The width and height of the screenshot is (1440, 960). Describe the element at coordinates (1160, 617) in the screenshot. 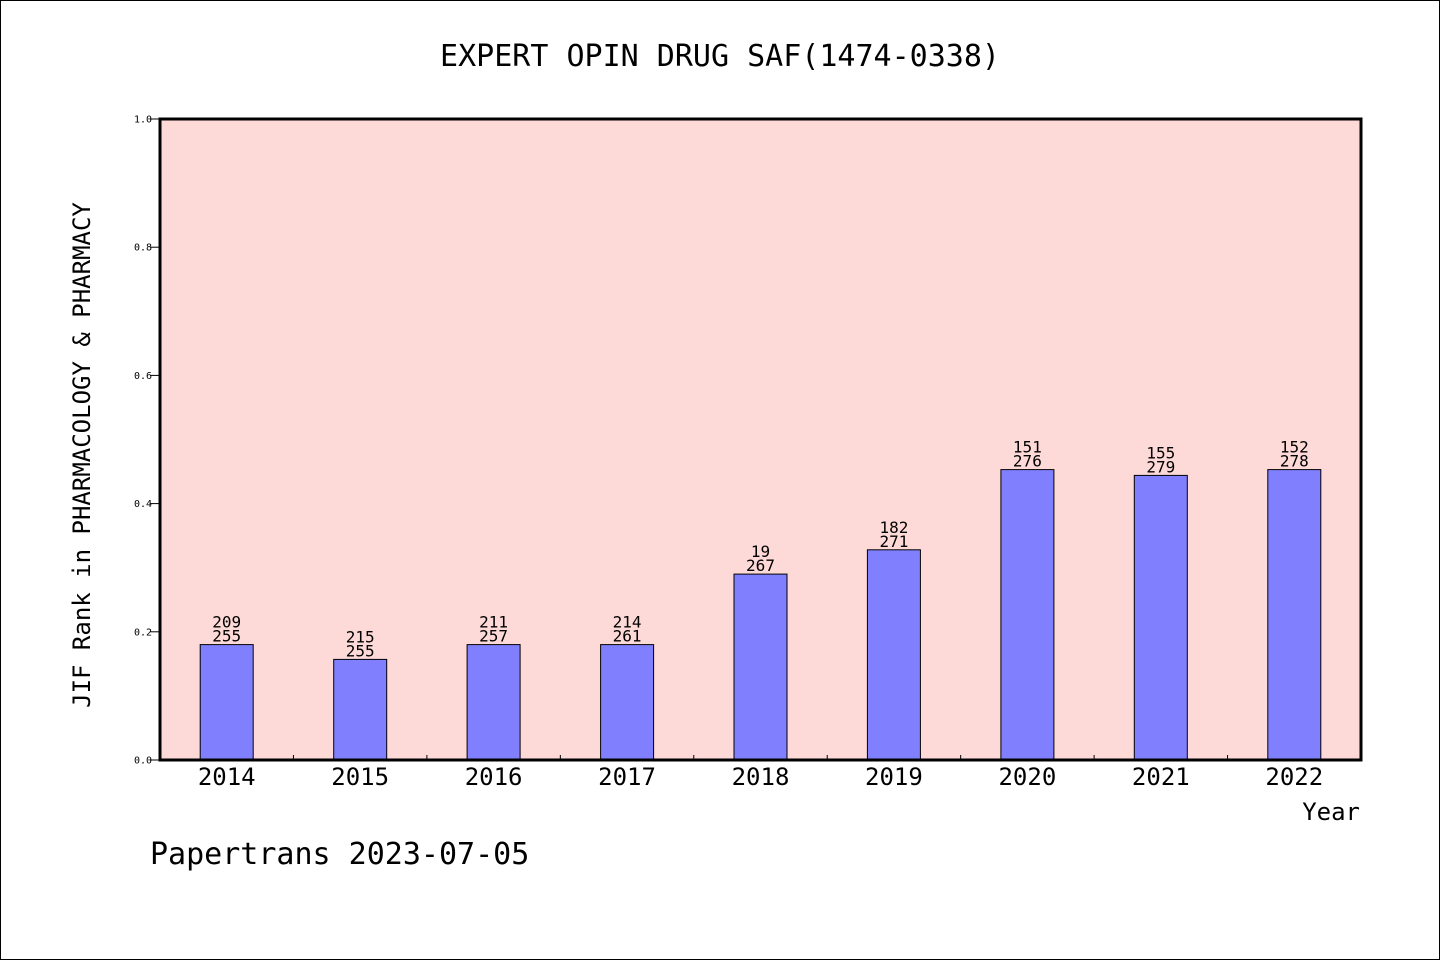

I see `bar-2021` at that location.